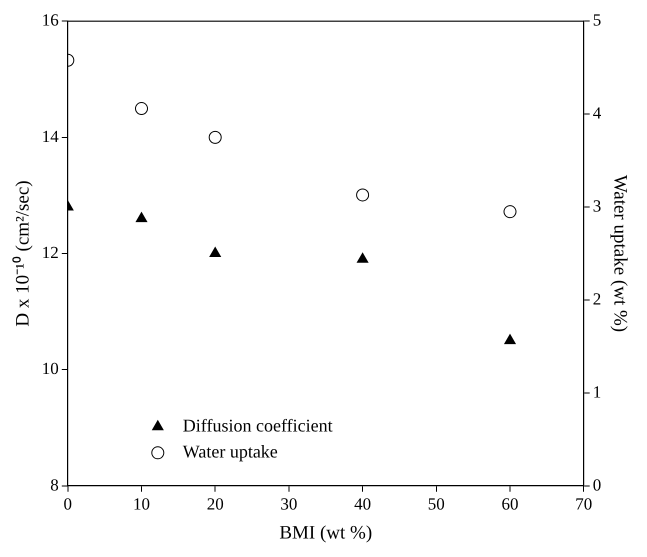 This screenshot has width=647, height=557. What do you see at coordinates (597, 206) in the screenshot?
I see `y2-tick-label: 3` at bounding box center [597, 206].